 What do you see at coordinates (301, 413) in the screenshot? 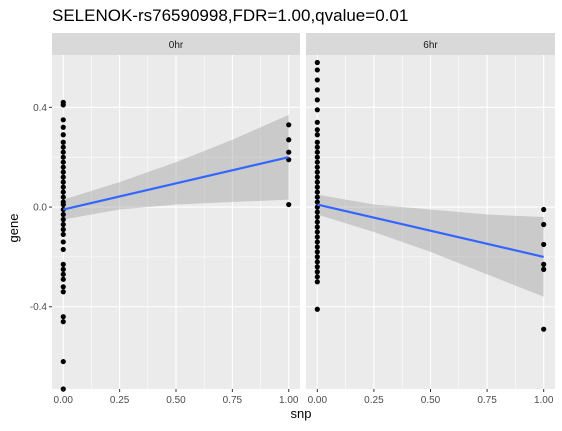
I see `x-axis-title: snp` at bounding box center [301, 413].